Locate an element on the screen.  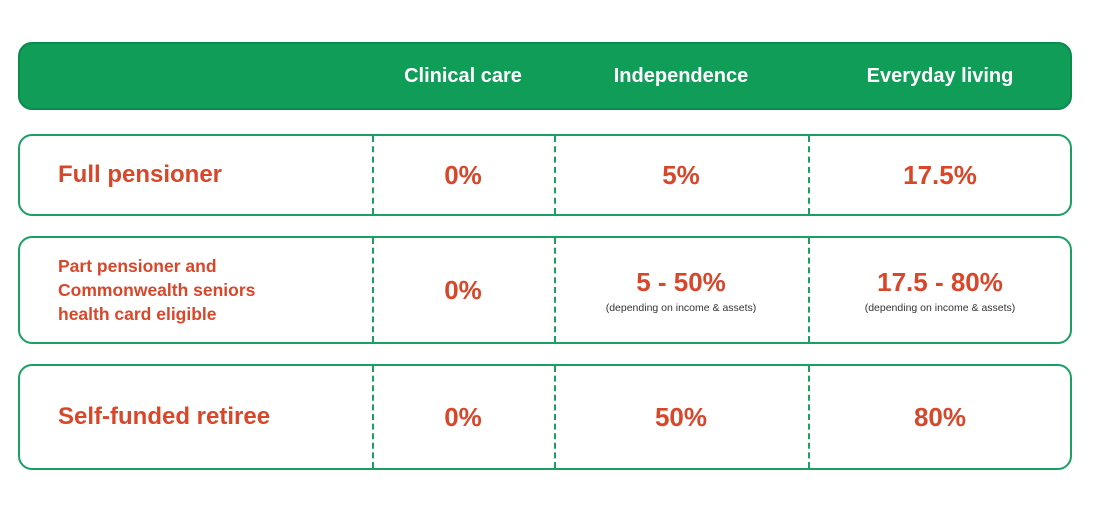
independence-cell: 50% is located at coordinates (681, 417).